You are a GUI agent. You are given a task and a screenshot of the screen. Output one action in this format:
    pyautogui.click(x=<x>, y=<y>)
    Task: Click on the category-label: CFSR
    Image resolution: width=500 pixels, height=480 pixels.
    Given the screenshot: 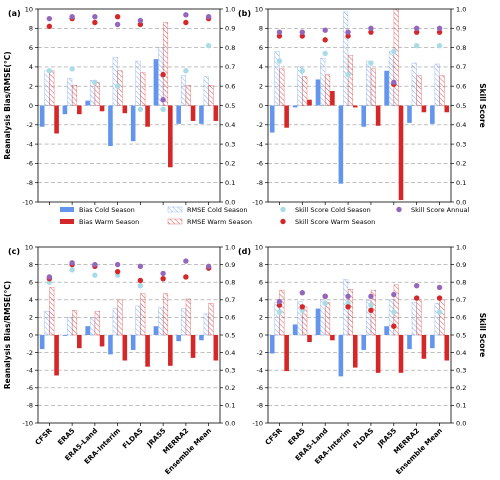 What is the action you would take?
    pyautogui.click(x=274, y=436)
    